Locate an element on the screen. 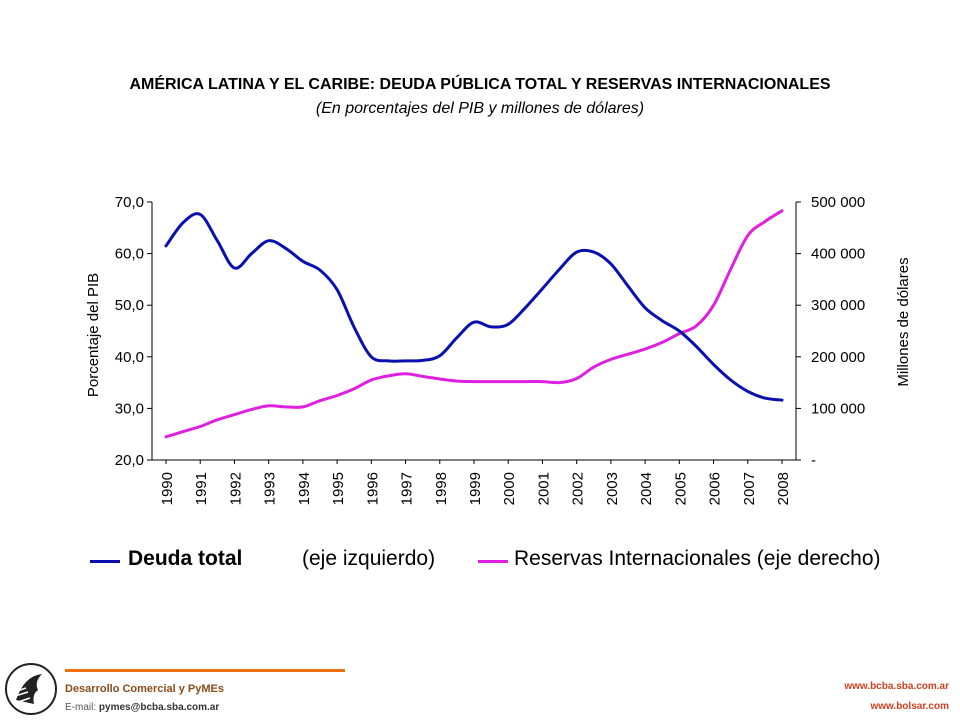 The height and width of the screenshot is (720, 960). right-tick-label: 100 000 is located at coordinates (838, 408).